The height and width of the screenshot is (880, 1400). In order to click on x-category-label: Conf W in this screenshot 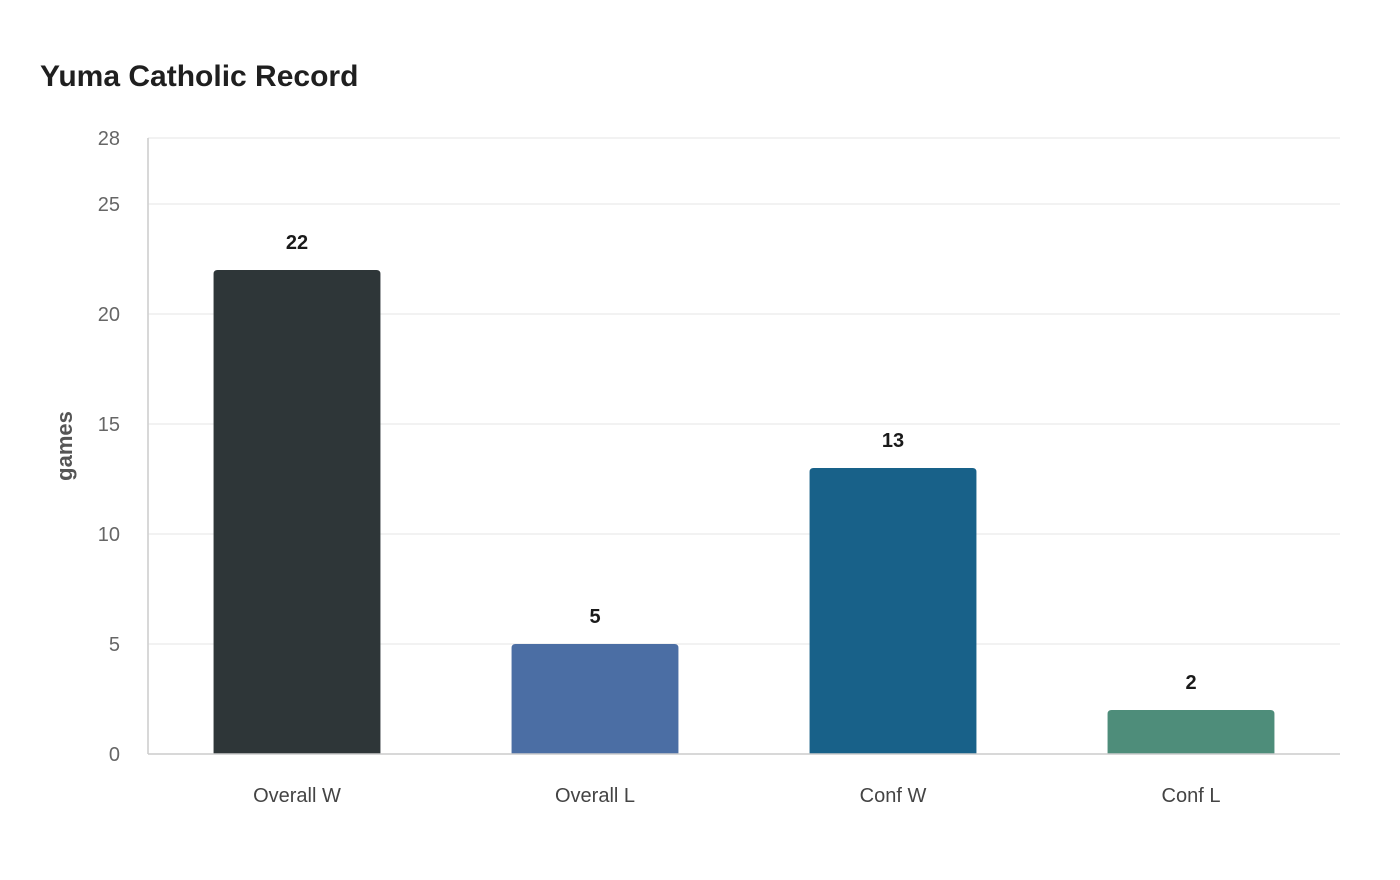, I will do `click(893, 796)`.